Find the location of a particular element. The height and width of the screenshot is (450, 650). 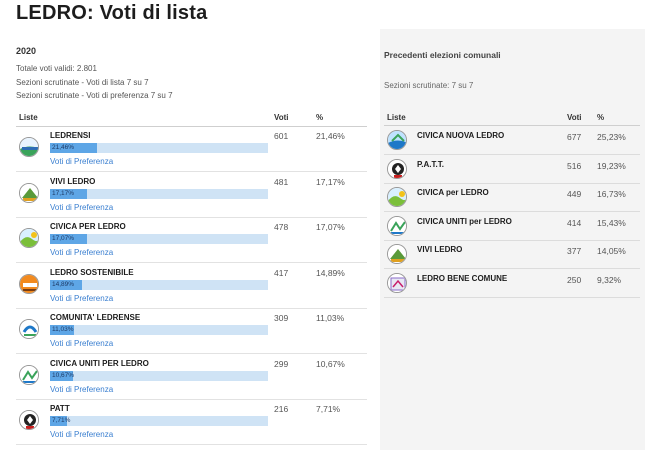

page-title: LEDRO: Voti di lista is located at coordinates (112, 13).